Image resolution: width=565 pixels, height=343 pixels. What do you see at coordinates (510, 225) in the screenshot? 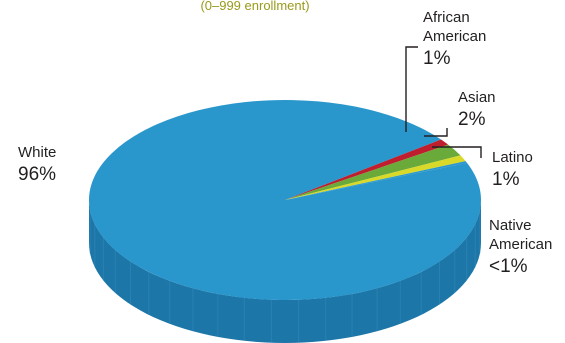
I see `slice-label-name: Native` at bounding box center [510, 225].